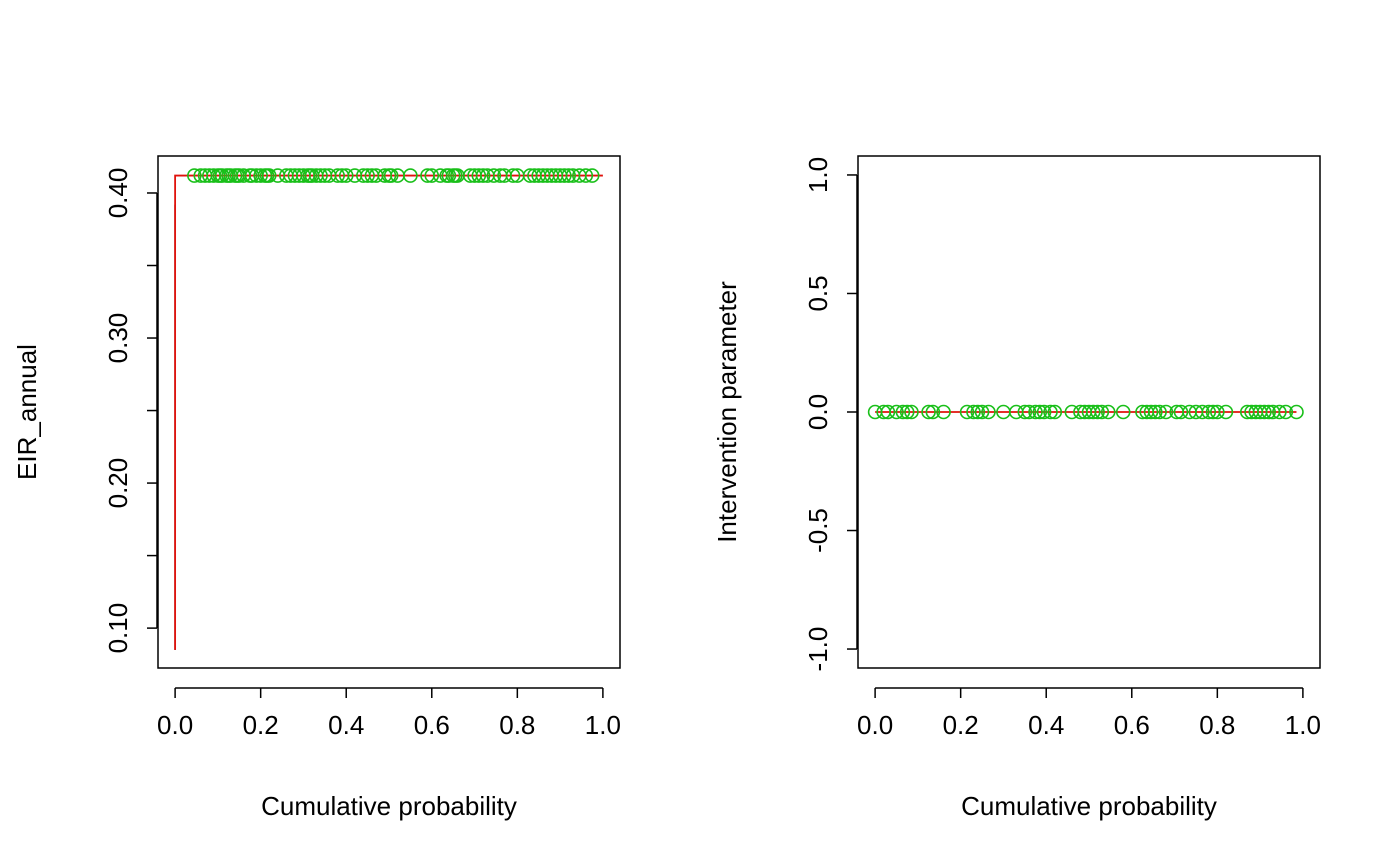 This screenshot has width=1400, height=865. Describe the element at coordinates (130, 411) in the screenshot. I see `y-axis: 0.10 0.20 0.30 0.40` at that location.